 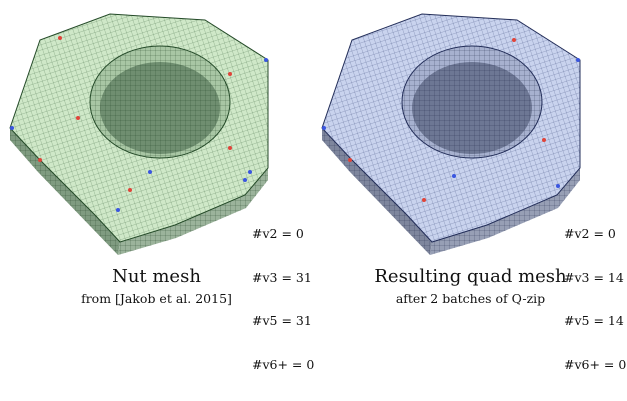 What do you see at coordinates (594, 277) in the screenshot?
I see `stat-v3: #v3 = 14` at bounding box center [594, 277].